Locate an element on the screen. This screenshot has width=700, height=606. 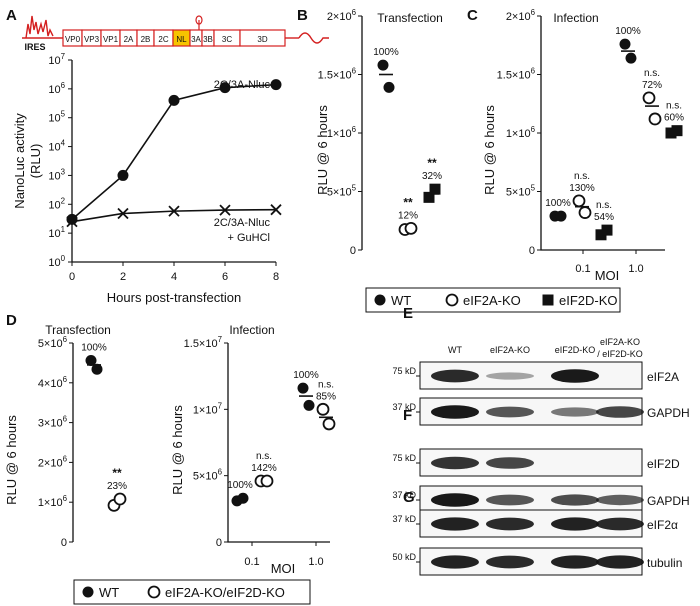
percent-label: 60% is located at coordinates (674, 118).